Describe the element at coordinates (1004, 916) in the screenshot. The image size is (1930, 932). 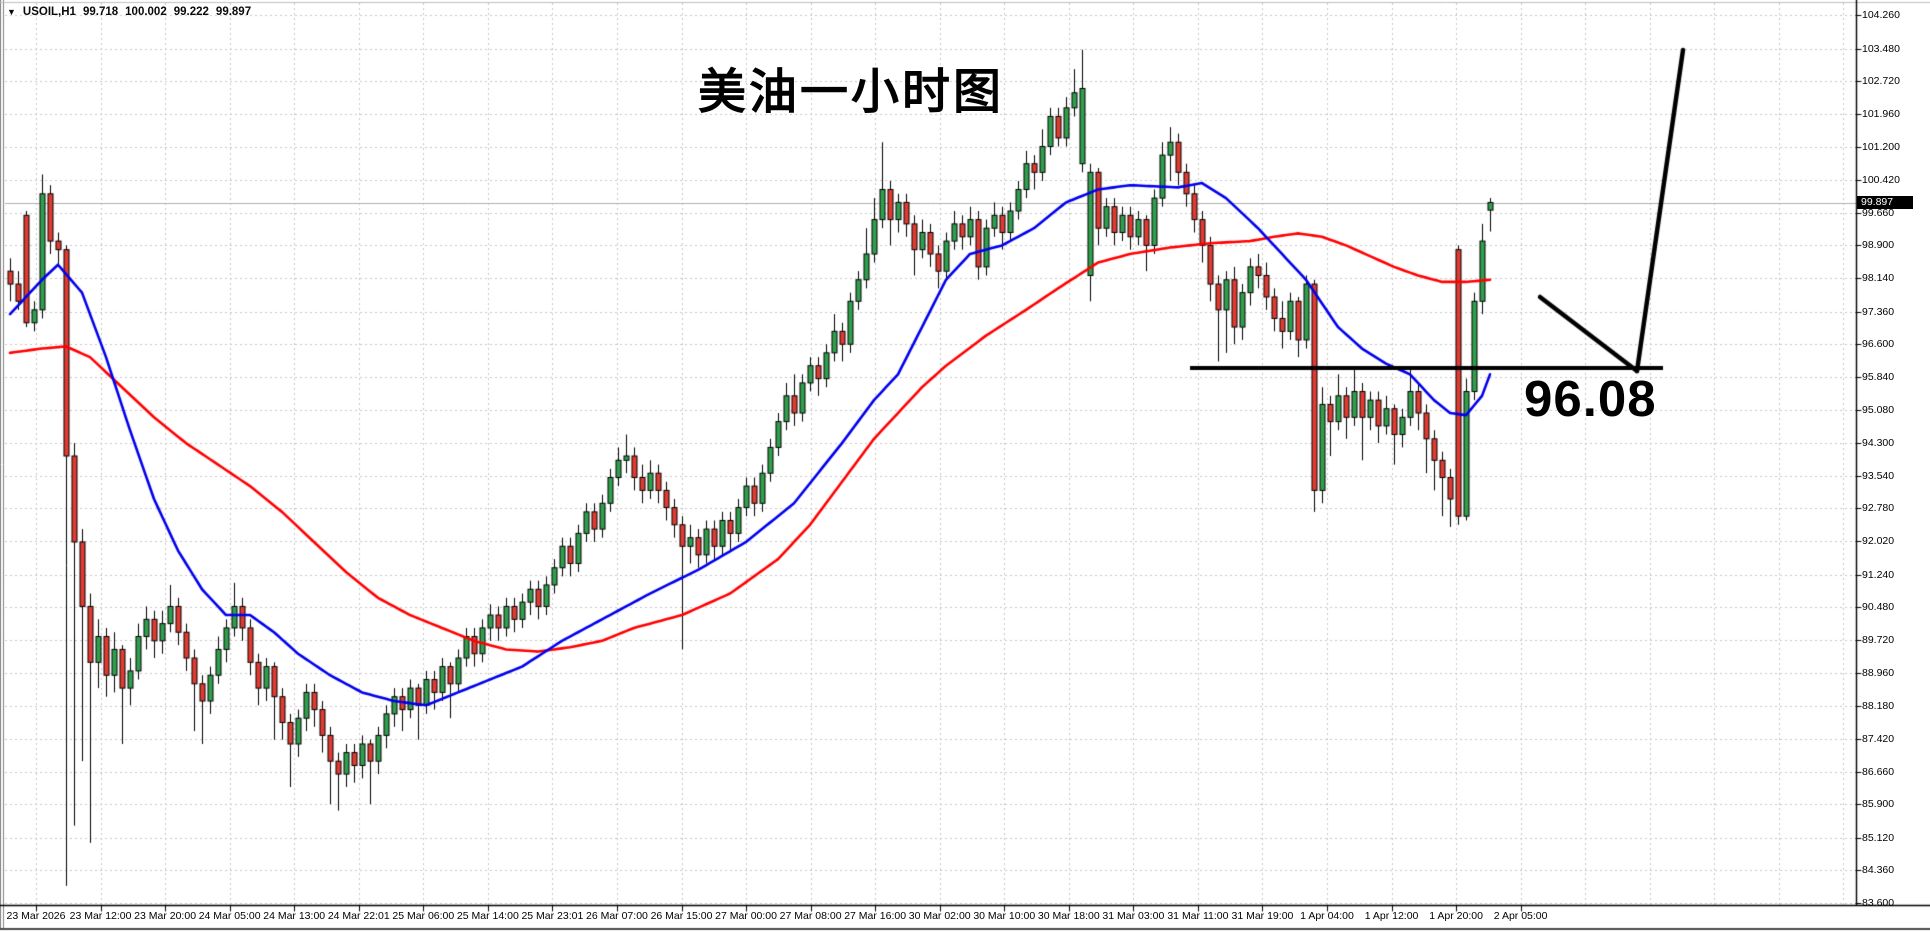
I see `time-axis-label: 30 Mar 10:00` at that location.